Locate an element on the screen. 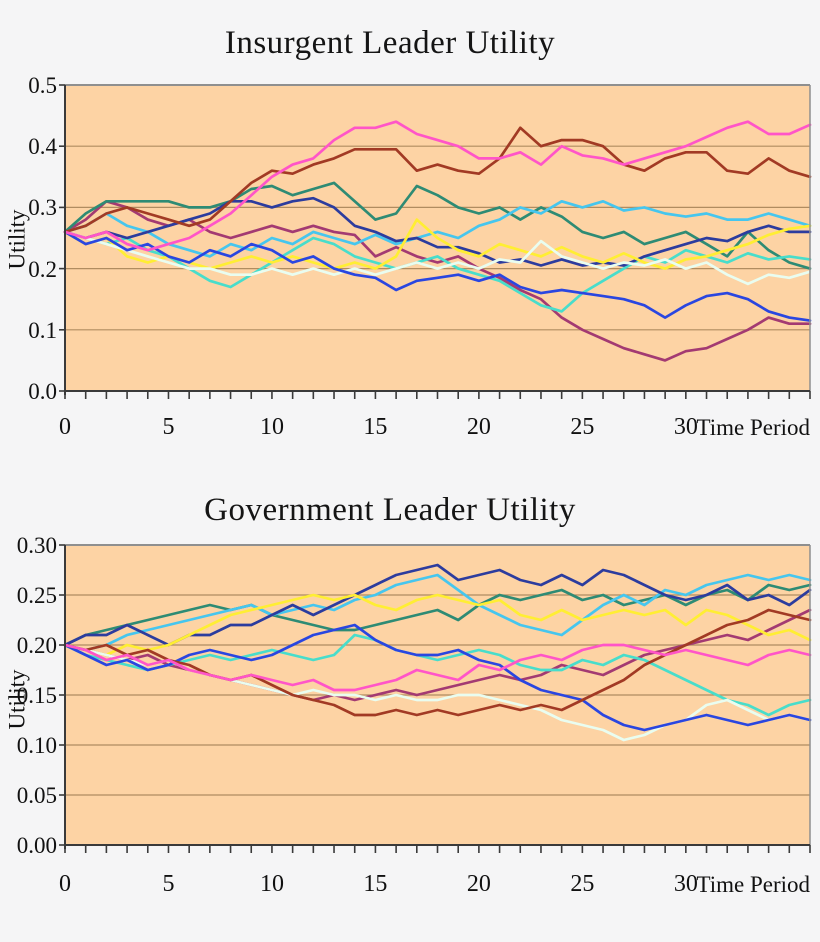  series-line-turquoise is located at coordinates (437, 675).